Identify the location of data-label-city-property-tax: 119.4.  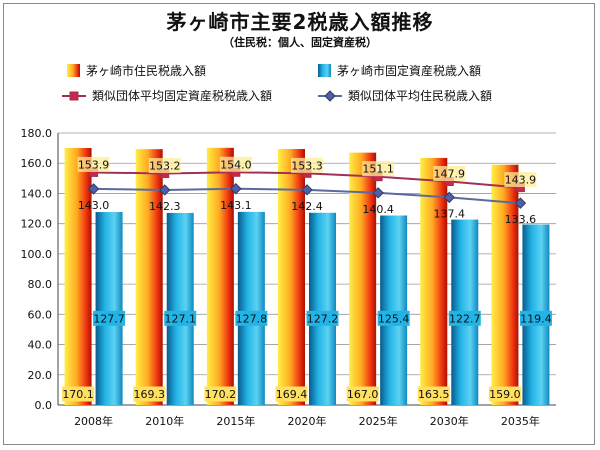
(536, 318).